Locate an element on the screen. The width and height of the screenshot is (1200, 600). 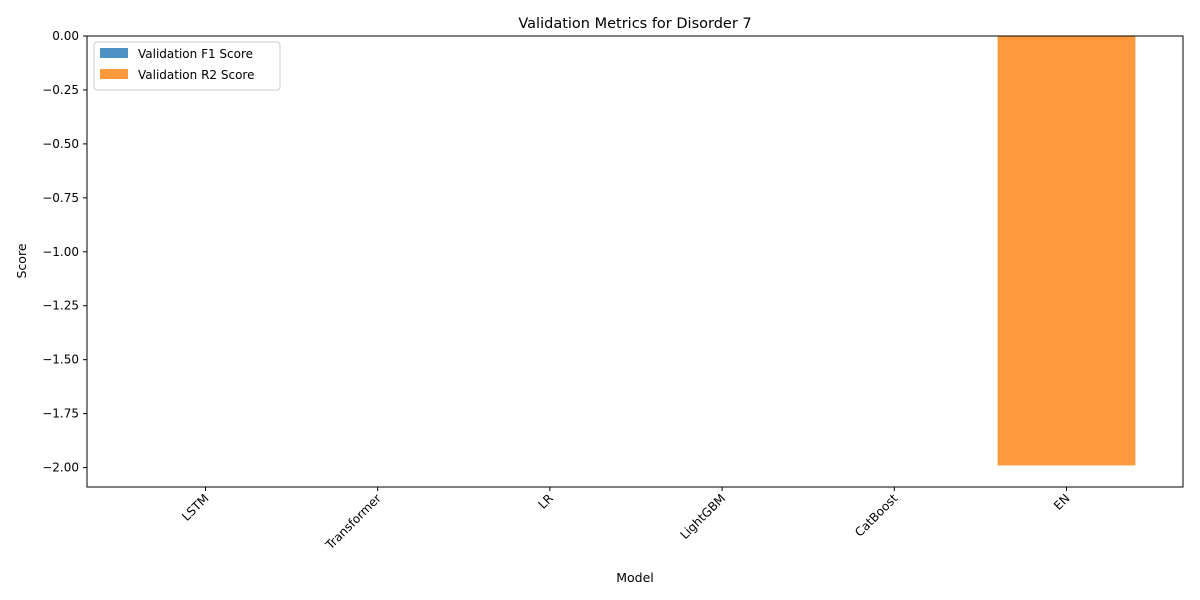
chart-title: Validation Metrics for Disorder 7 is located at coordinates (634, 24).